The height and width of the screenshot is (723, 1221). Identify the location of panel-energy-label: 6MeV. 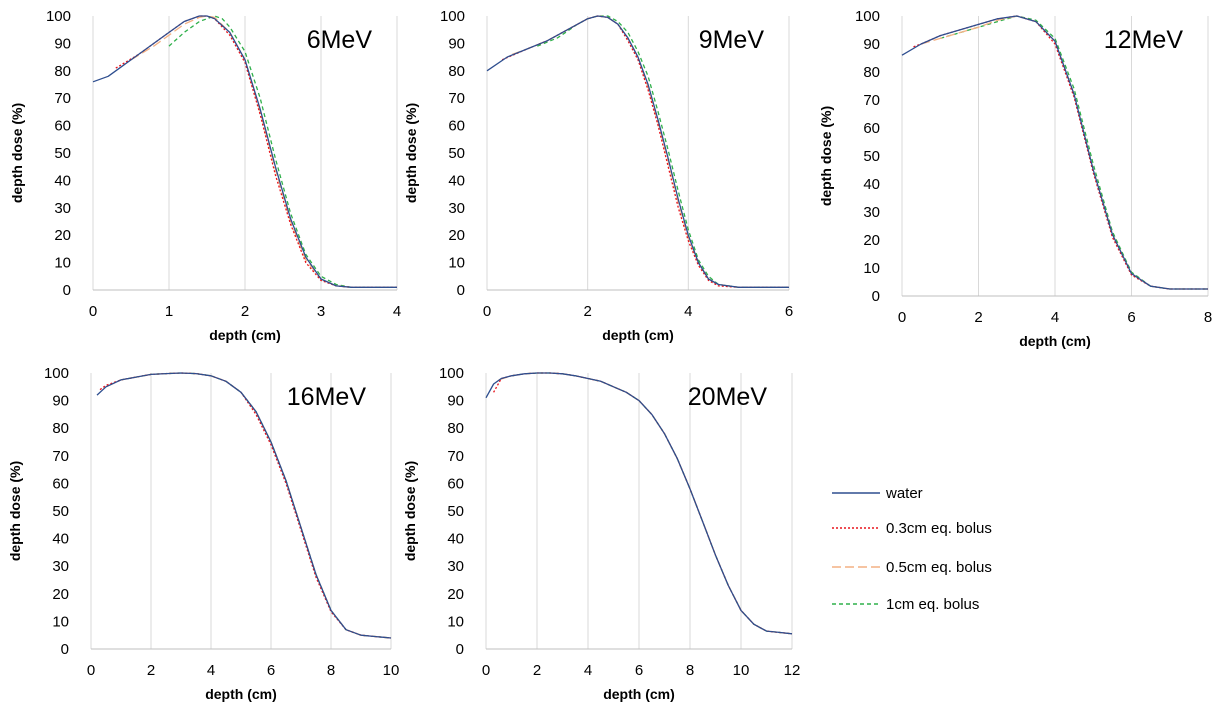
(340, 40).